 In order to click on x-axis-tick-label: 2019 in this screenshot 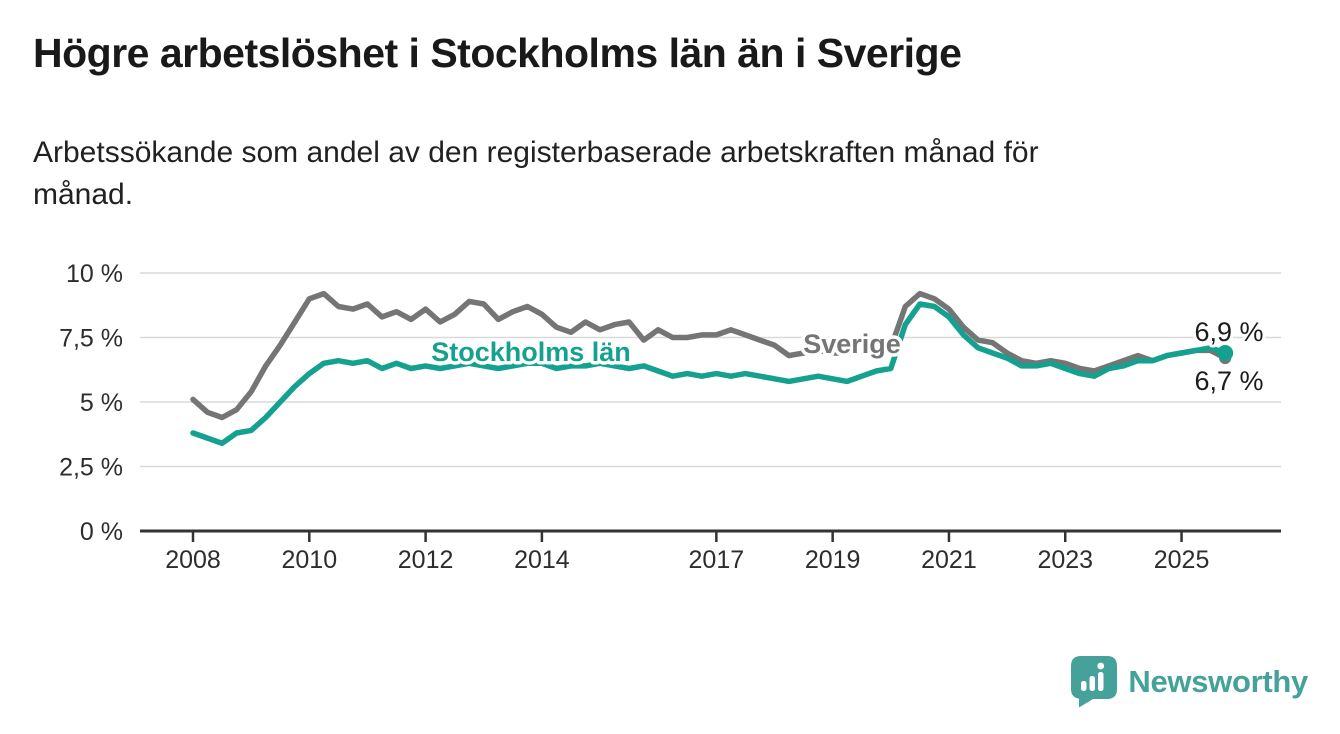, I will do `click(833, 560)`.